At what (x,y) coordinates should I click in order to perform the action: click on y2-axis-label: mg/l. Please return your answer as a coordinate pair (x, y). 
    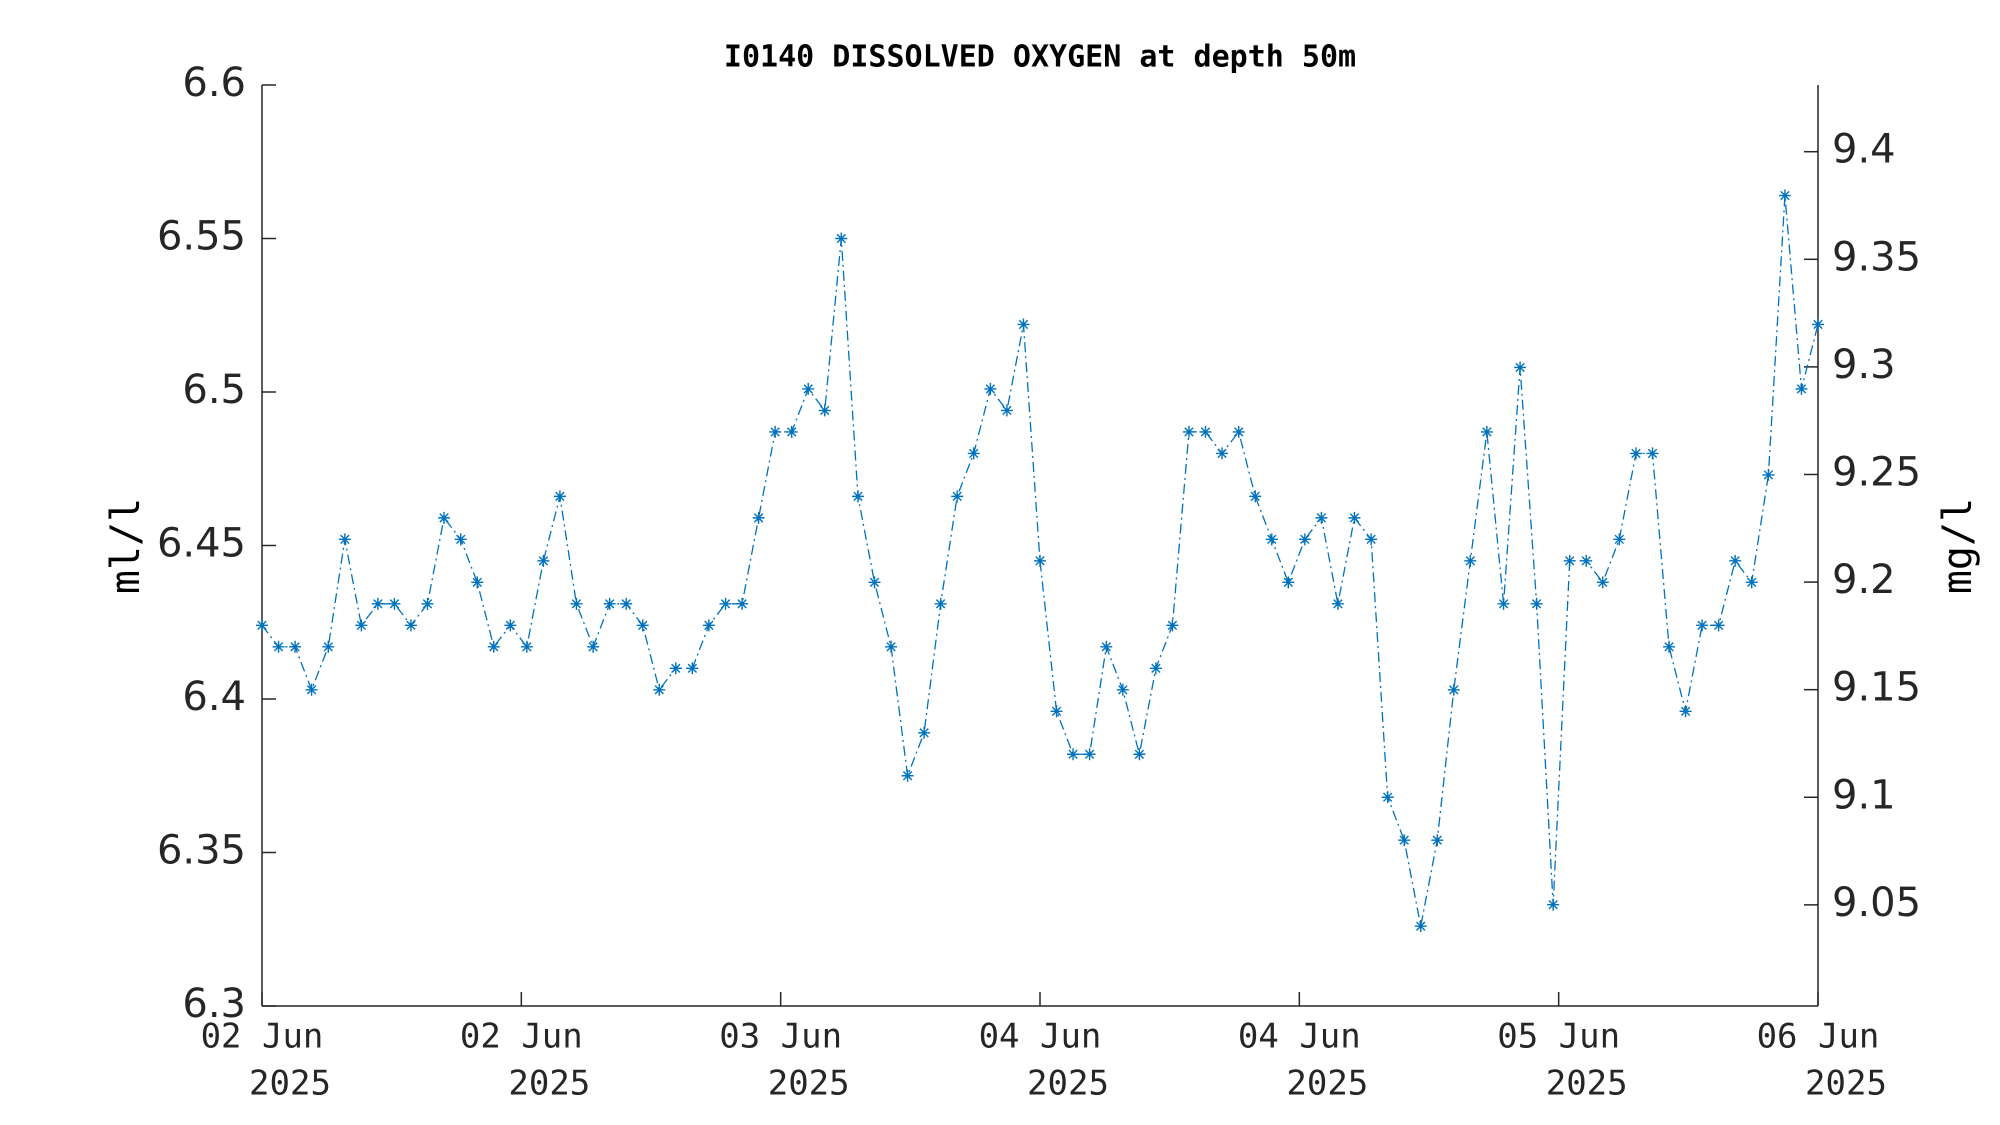
    Looking at the image, I should click on (1958, 546).